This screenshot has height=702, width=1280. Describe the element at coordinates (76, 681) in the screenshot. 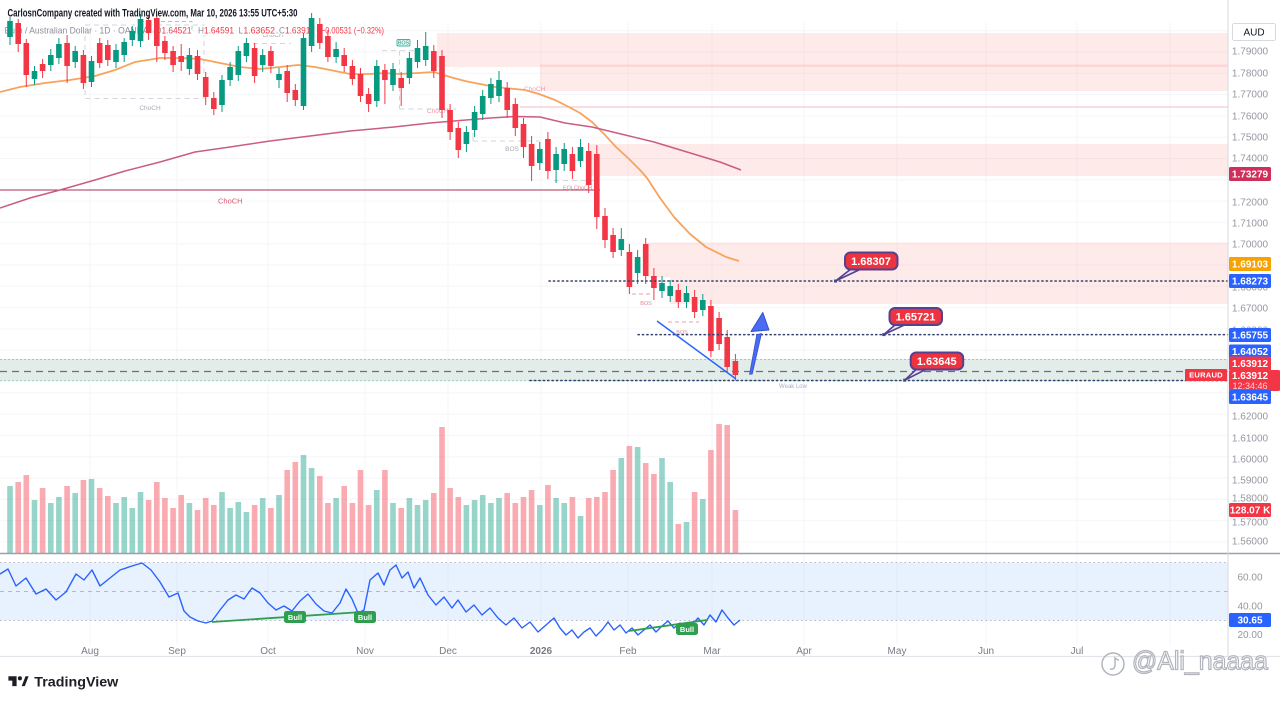

I see `svg-text: TradingView` at that location.